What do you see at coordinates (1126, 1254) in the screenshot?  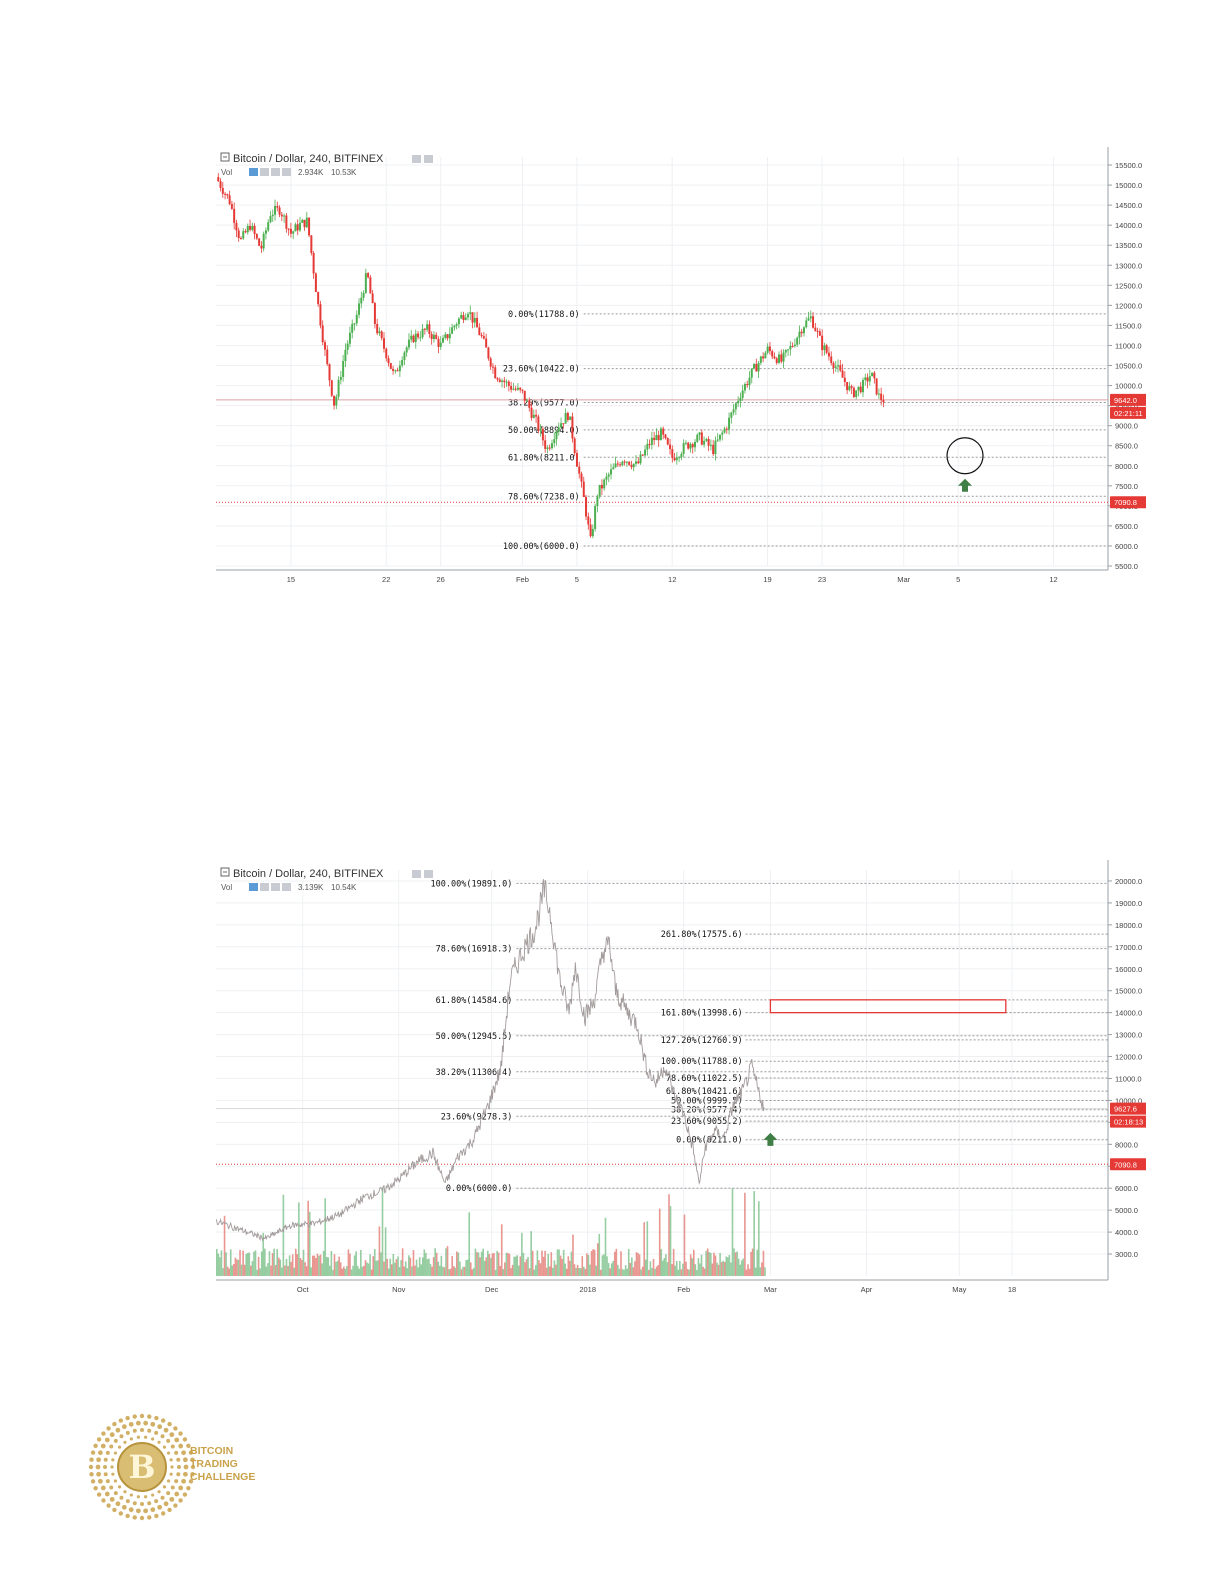 I see `y-tick-label: 3000.0` at bounding box center [1126, 1254].